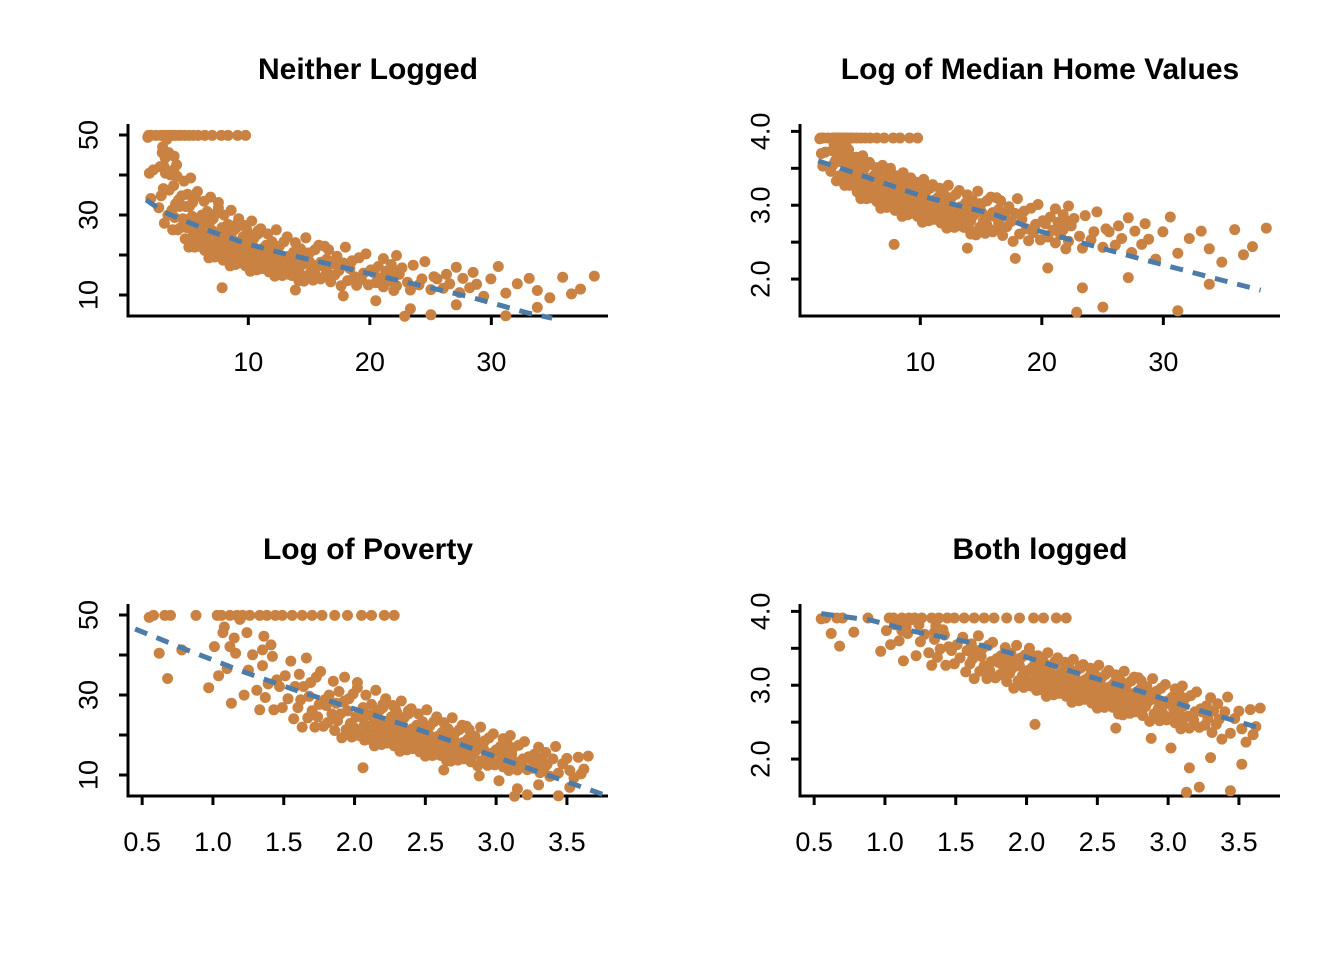 This screenshot has height=960, width=1344. What do you see at coordinates (1040, 549) in the screenshot?
I see `panel-title: Both logged` at bounding box center [1040, 549].